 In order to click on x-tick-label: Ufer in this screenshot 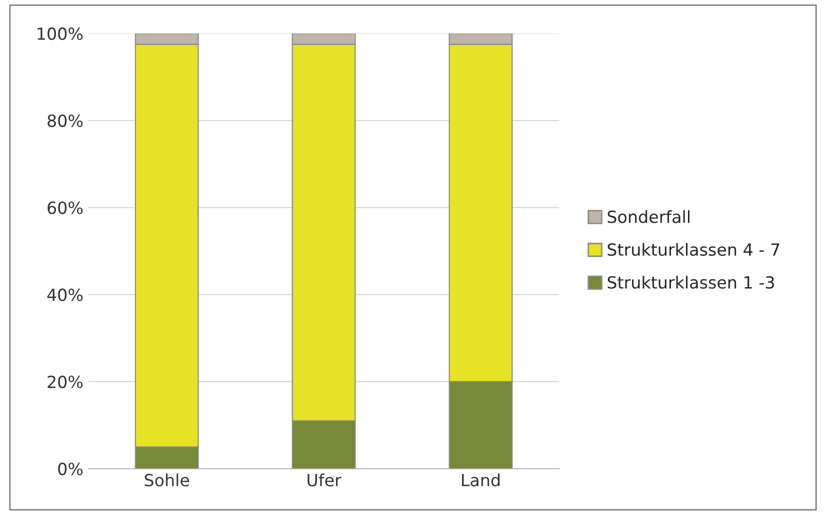, I will do `click(325, 480)`.